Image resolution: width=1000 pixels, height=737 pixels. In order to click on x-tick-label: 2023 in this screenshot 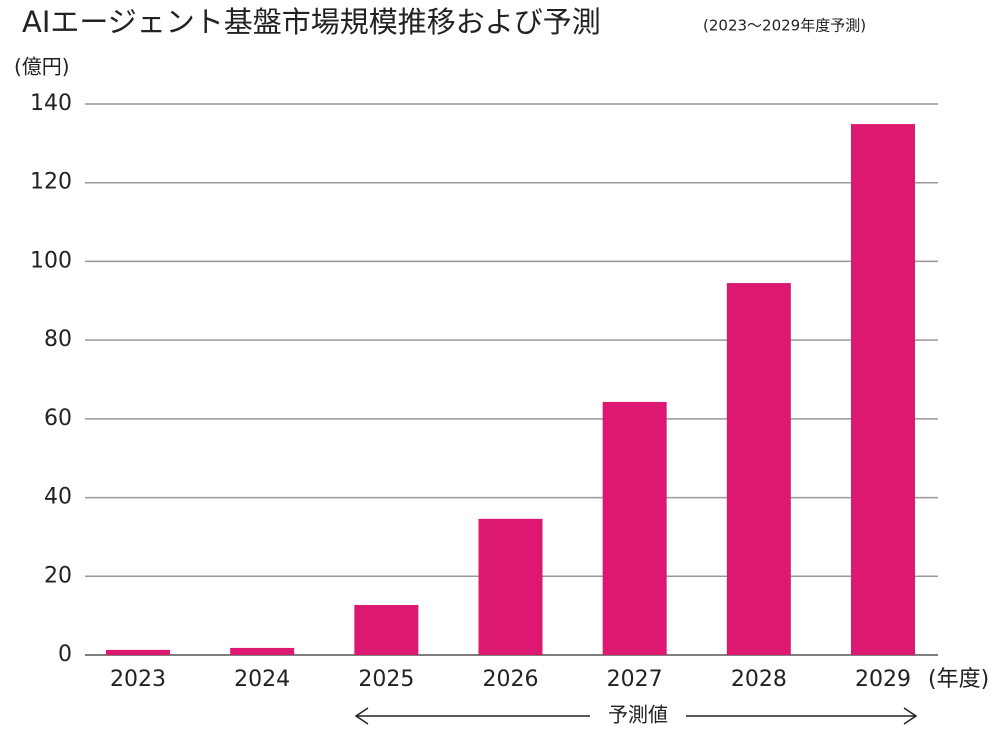, I will do `click(138, 679)`.